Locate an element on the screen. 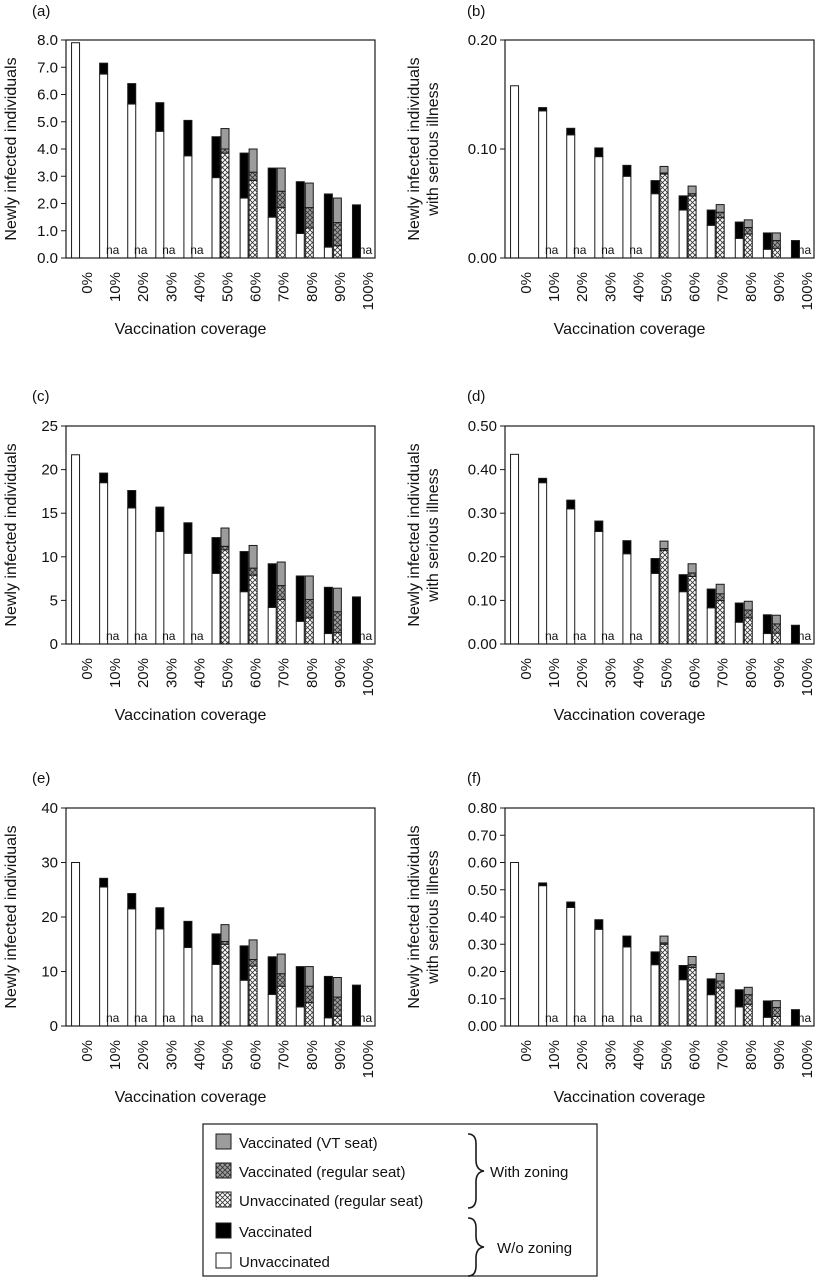 Image resolution: width=817 pixels, height=1280 pixels. brace-with-zoning is located at coordinates (476, 1171).